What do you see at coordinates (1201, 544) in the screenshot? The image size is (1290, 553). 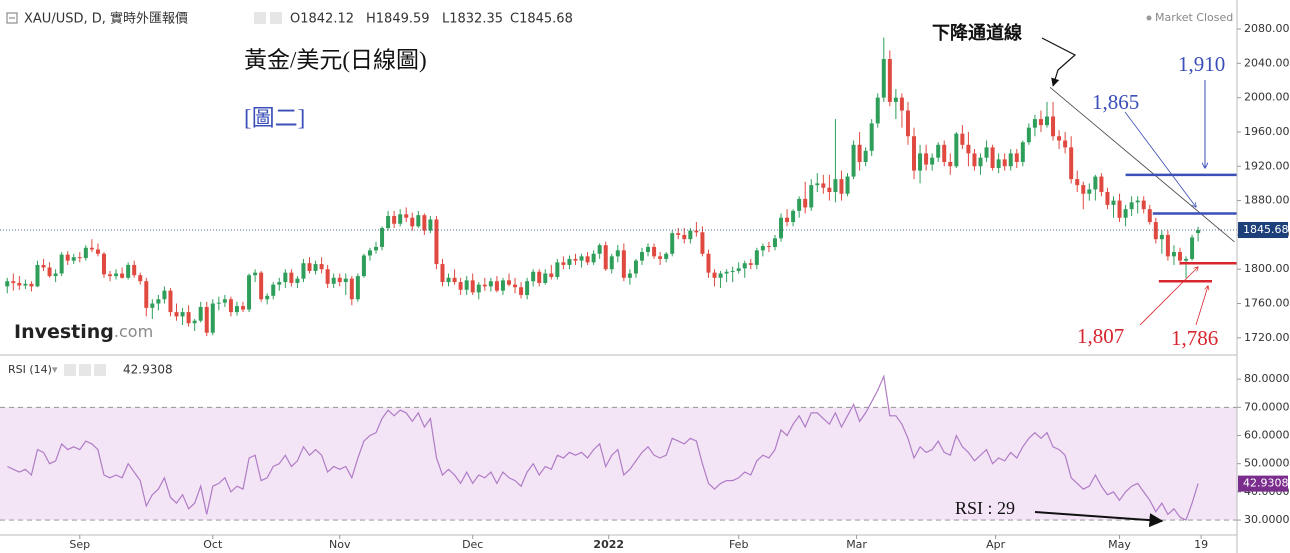 I see `x-tick-label: 19` at bounding box center [1201, 544].